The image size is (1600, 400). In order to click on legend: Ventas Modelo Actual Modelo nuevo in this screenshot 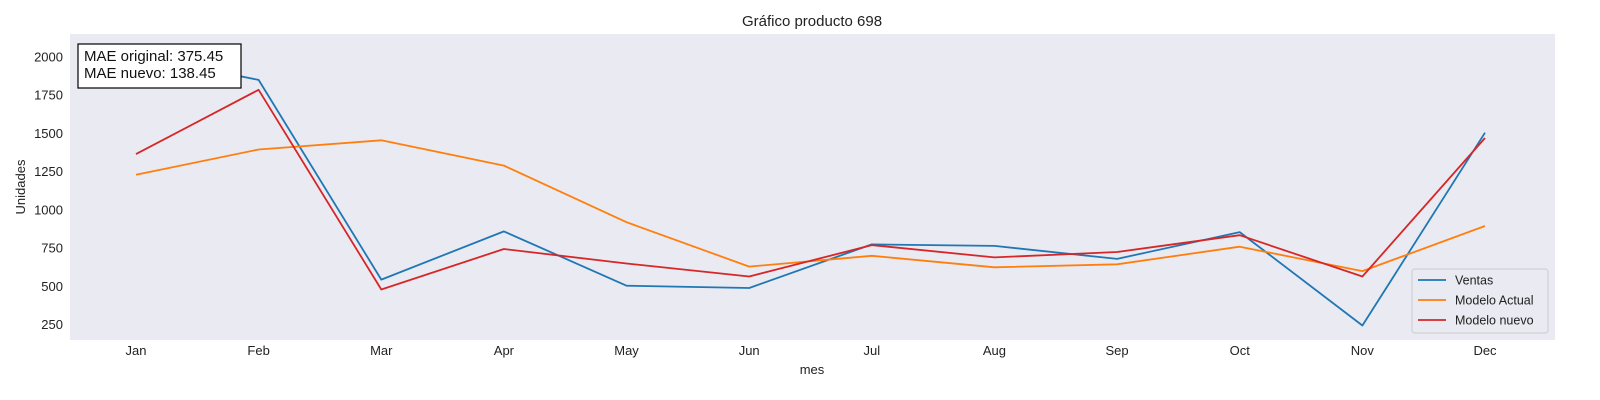, I will do `click(1480, 301)`.